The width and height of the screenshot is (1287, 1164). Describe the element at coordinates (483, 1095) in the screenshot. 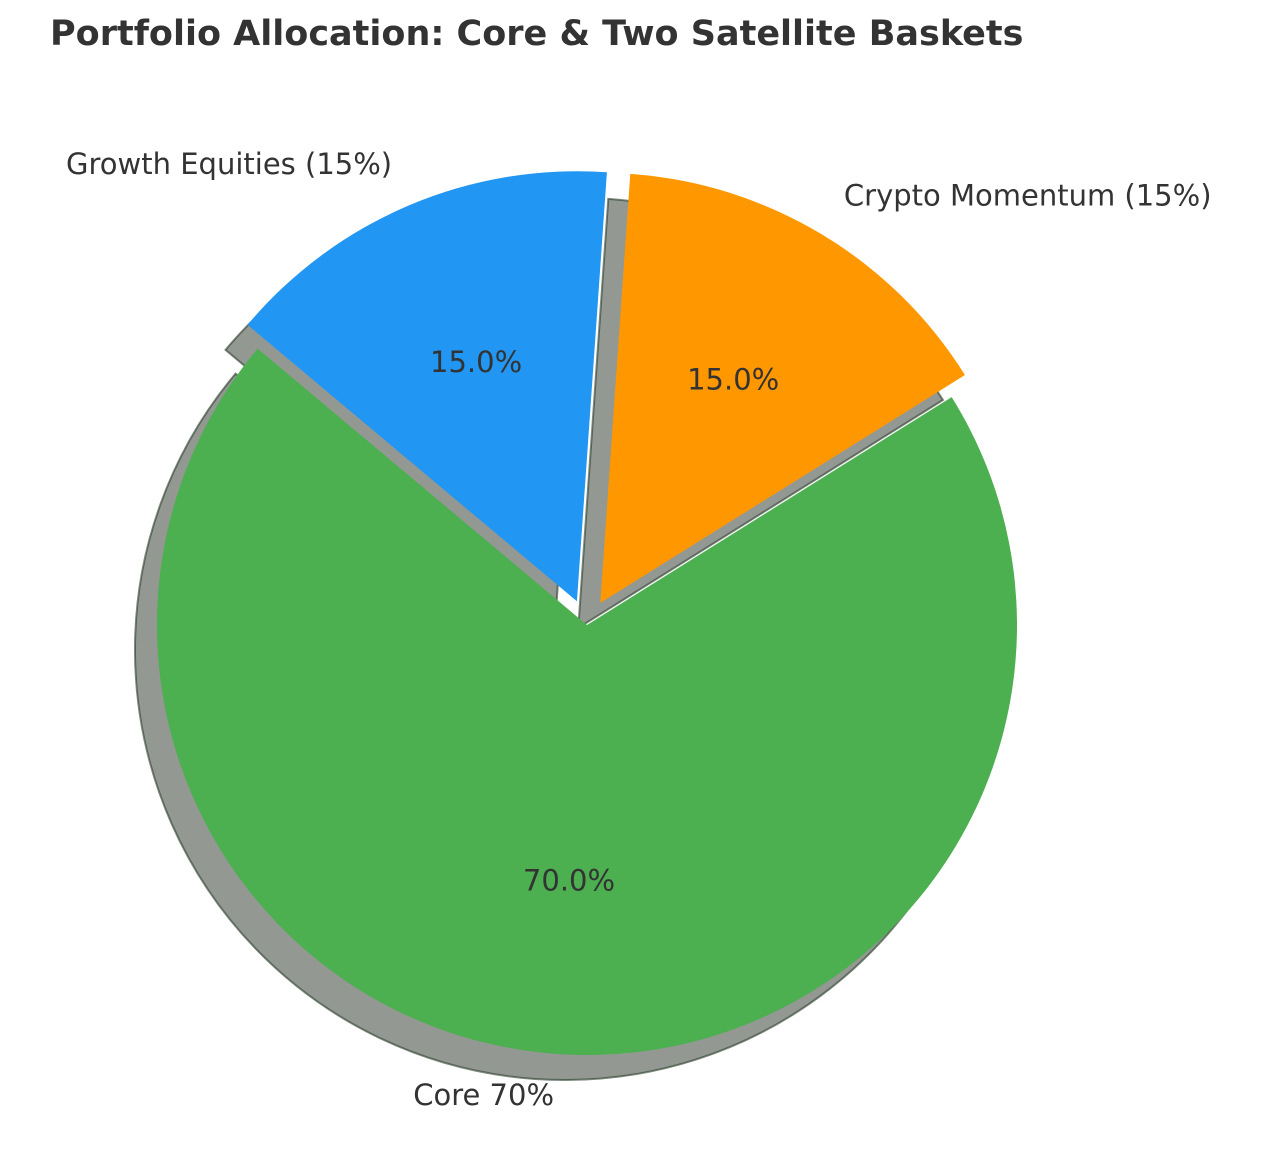

I see `slice-label-core-70: Core 70%` at that location.